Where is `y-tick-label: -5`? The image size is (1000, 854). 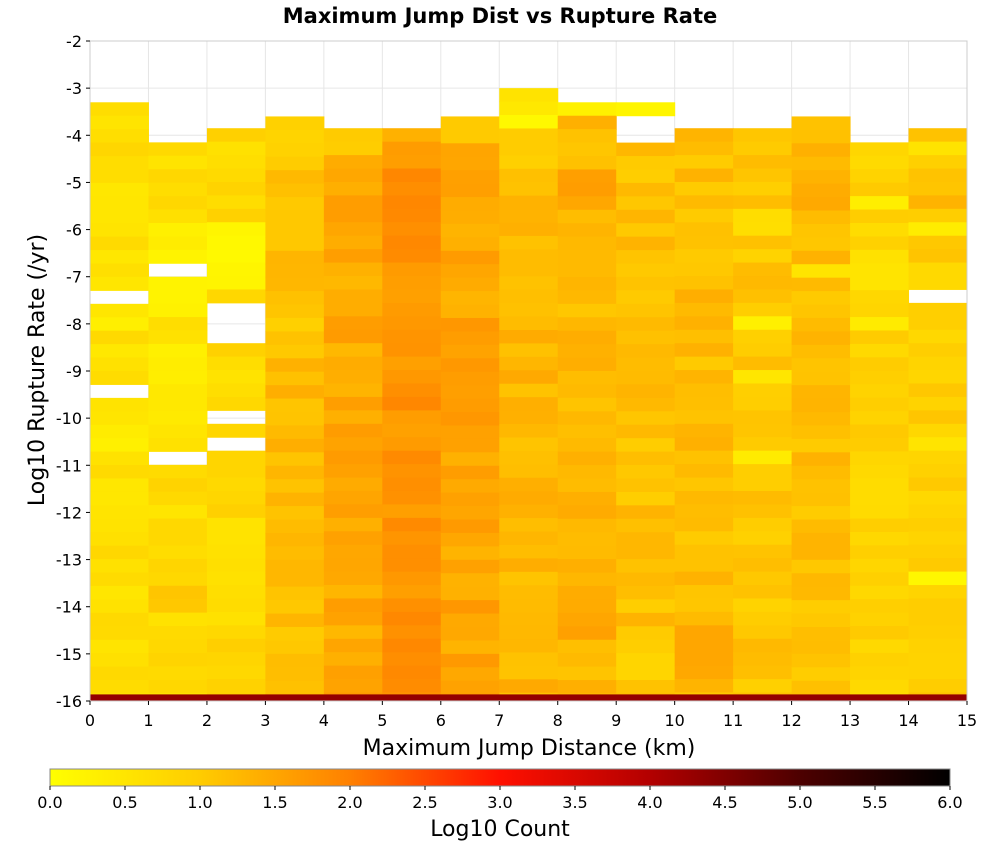 y-tick-label: -5 is located at coordinates (74, 182).